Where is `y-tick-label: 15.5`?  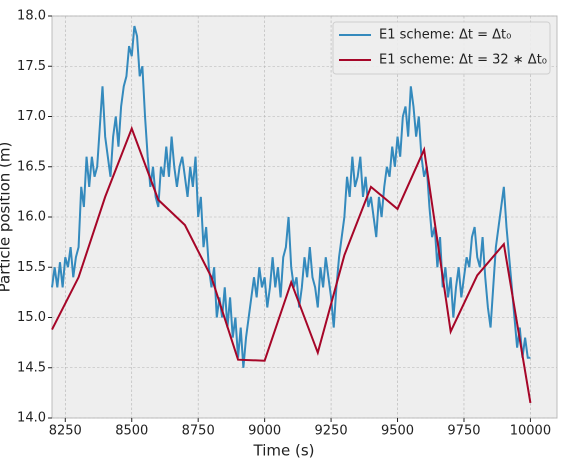 y-tick-label: 15.5 is located at coordinates (31, 267).